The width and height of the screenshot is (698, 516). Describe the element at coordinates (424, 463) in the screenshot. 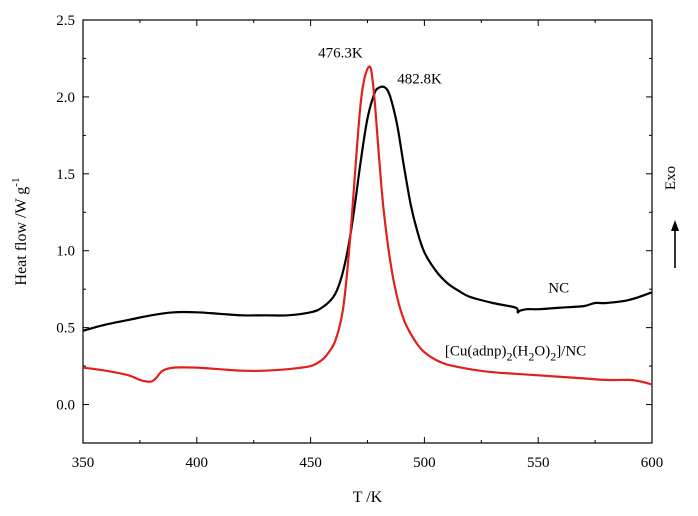

I see `x-tick-label: 500` at that location.